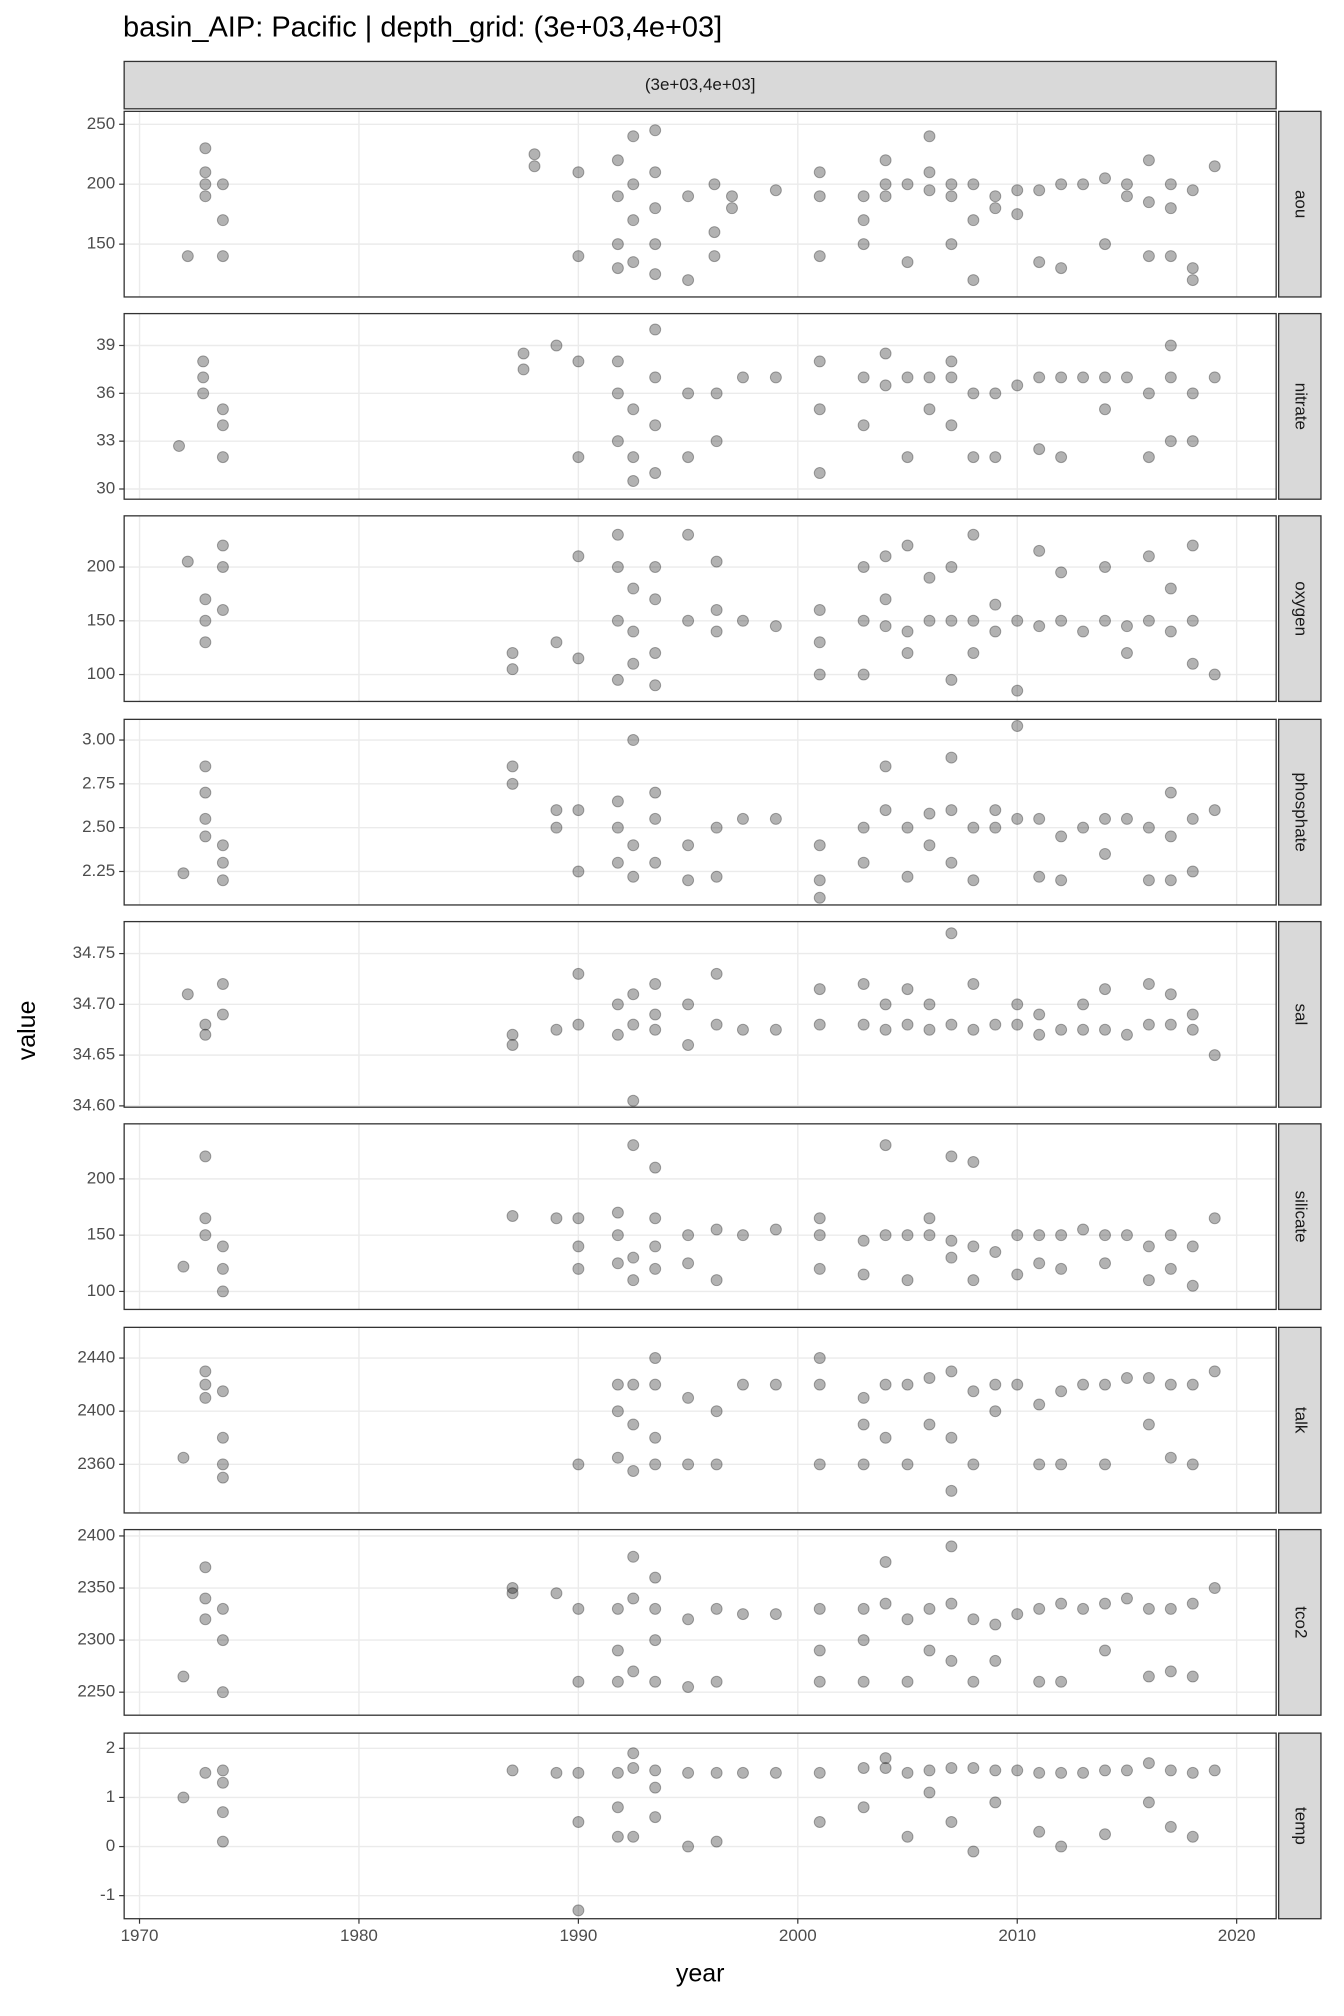 The image size is (1344, 2016). What do you see at coordinates (110, 1796) in the screenshot?
I see `y-tick-label: 1` at bounding box center [110, 1796].